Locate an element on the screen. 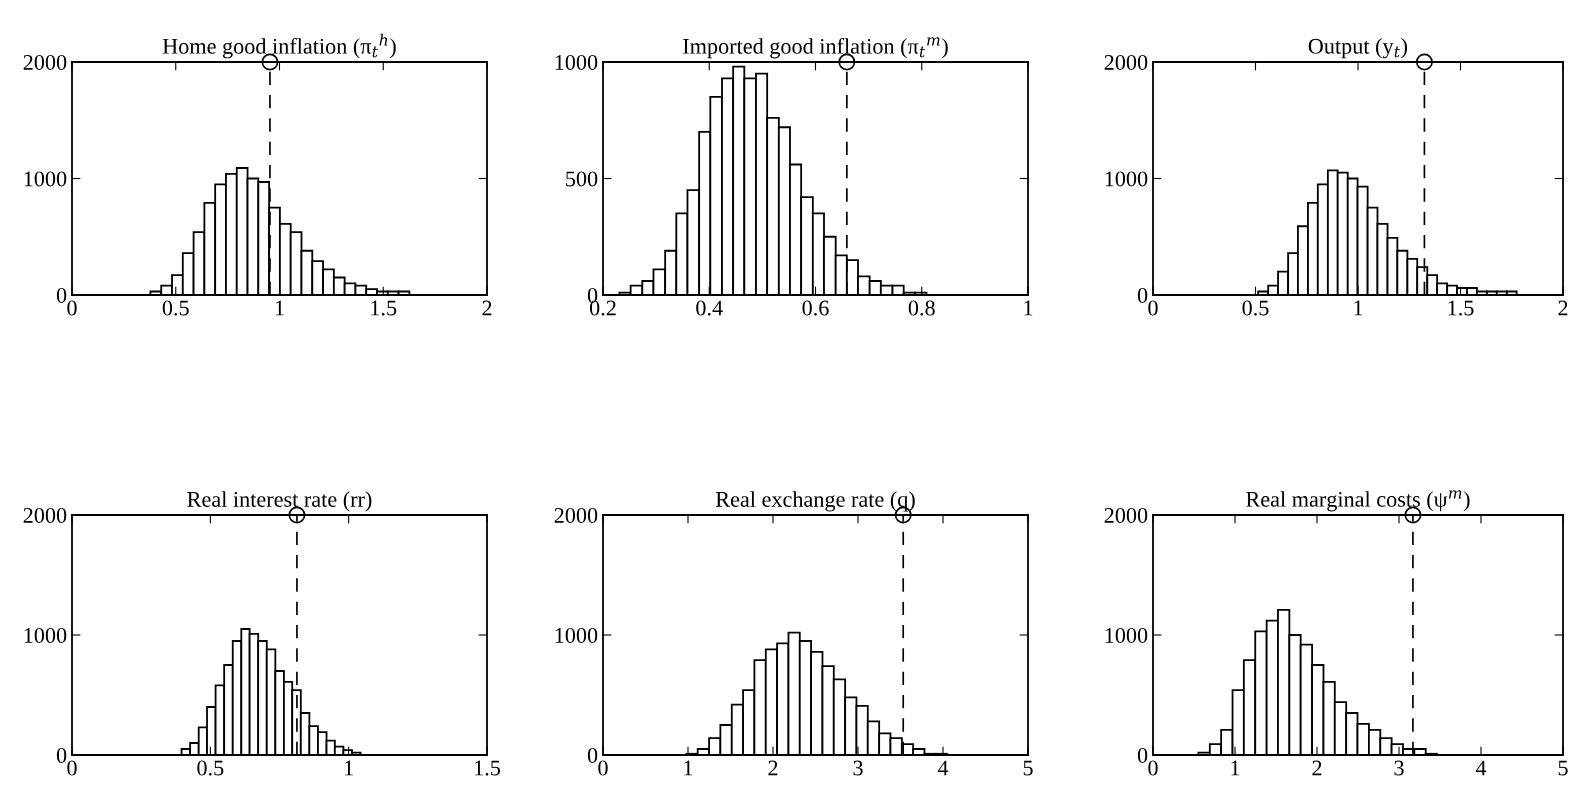 The height and width of the screenshot is (811, 1577). chart-title: Real interest rate (rr) is located at coordinates (279, 501).